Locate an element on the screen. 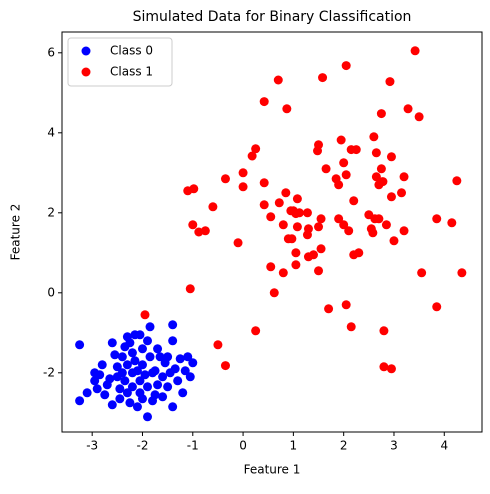 The height and width of the screenshot is (494, 490). x-tick-label: 3 is located at coordinates (394, 446).